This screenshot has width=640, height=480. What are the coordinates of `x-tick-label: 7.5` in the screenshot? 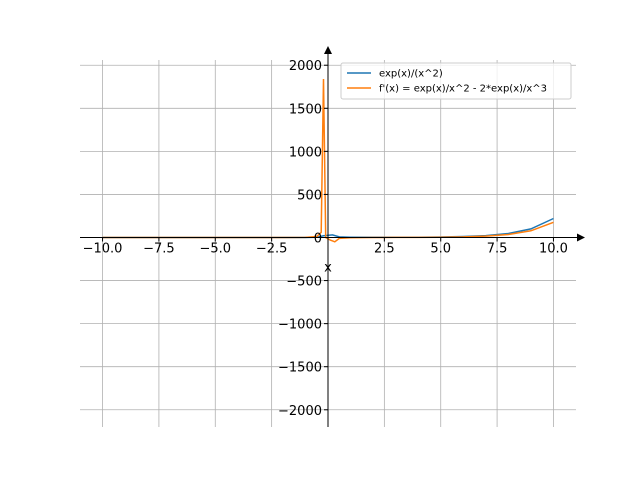 It's located at (497, 249).